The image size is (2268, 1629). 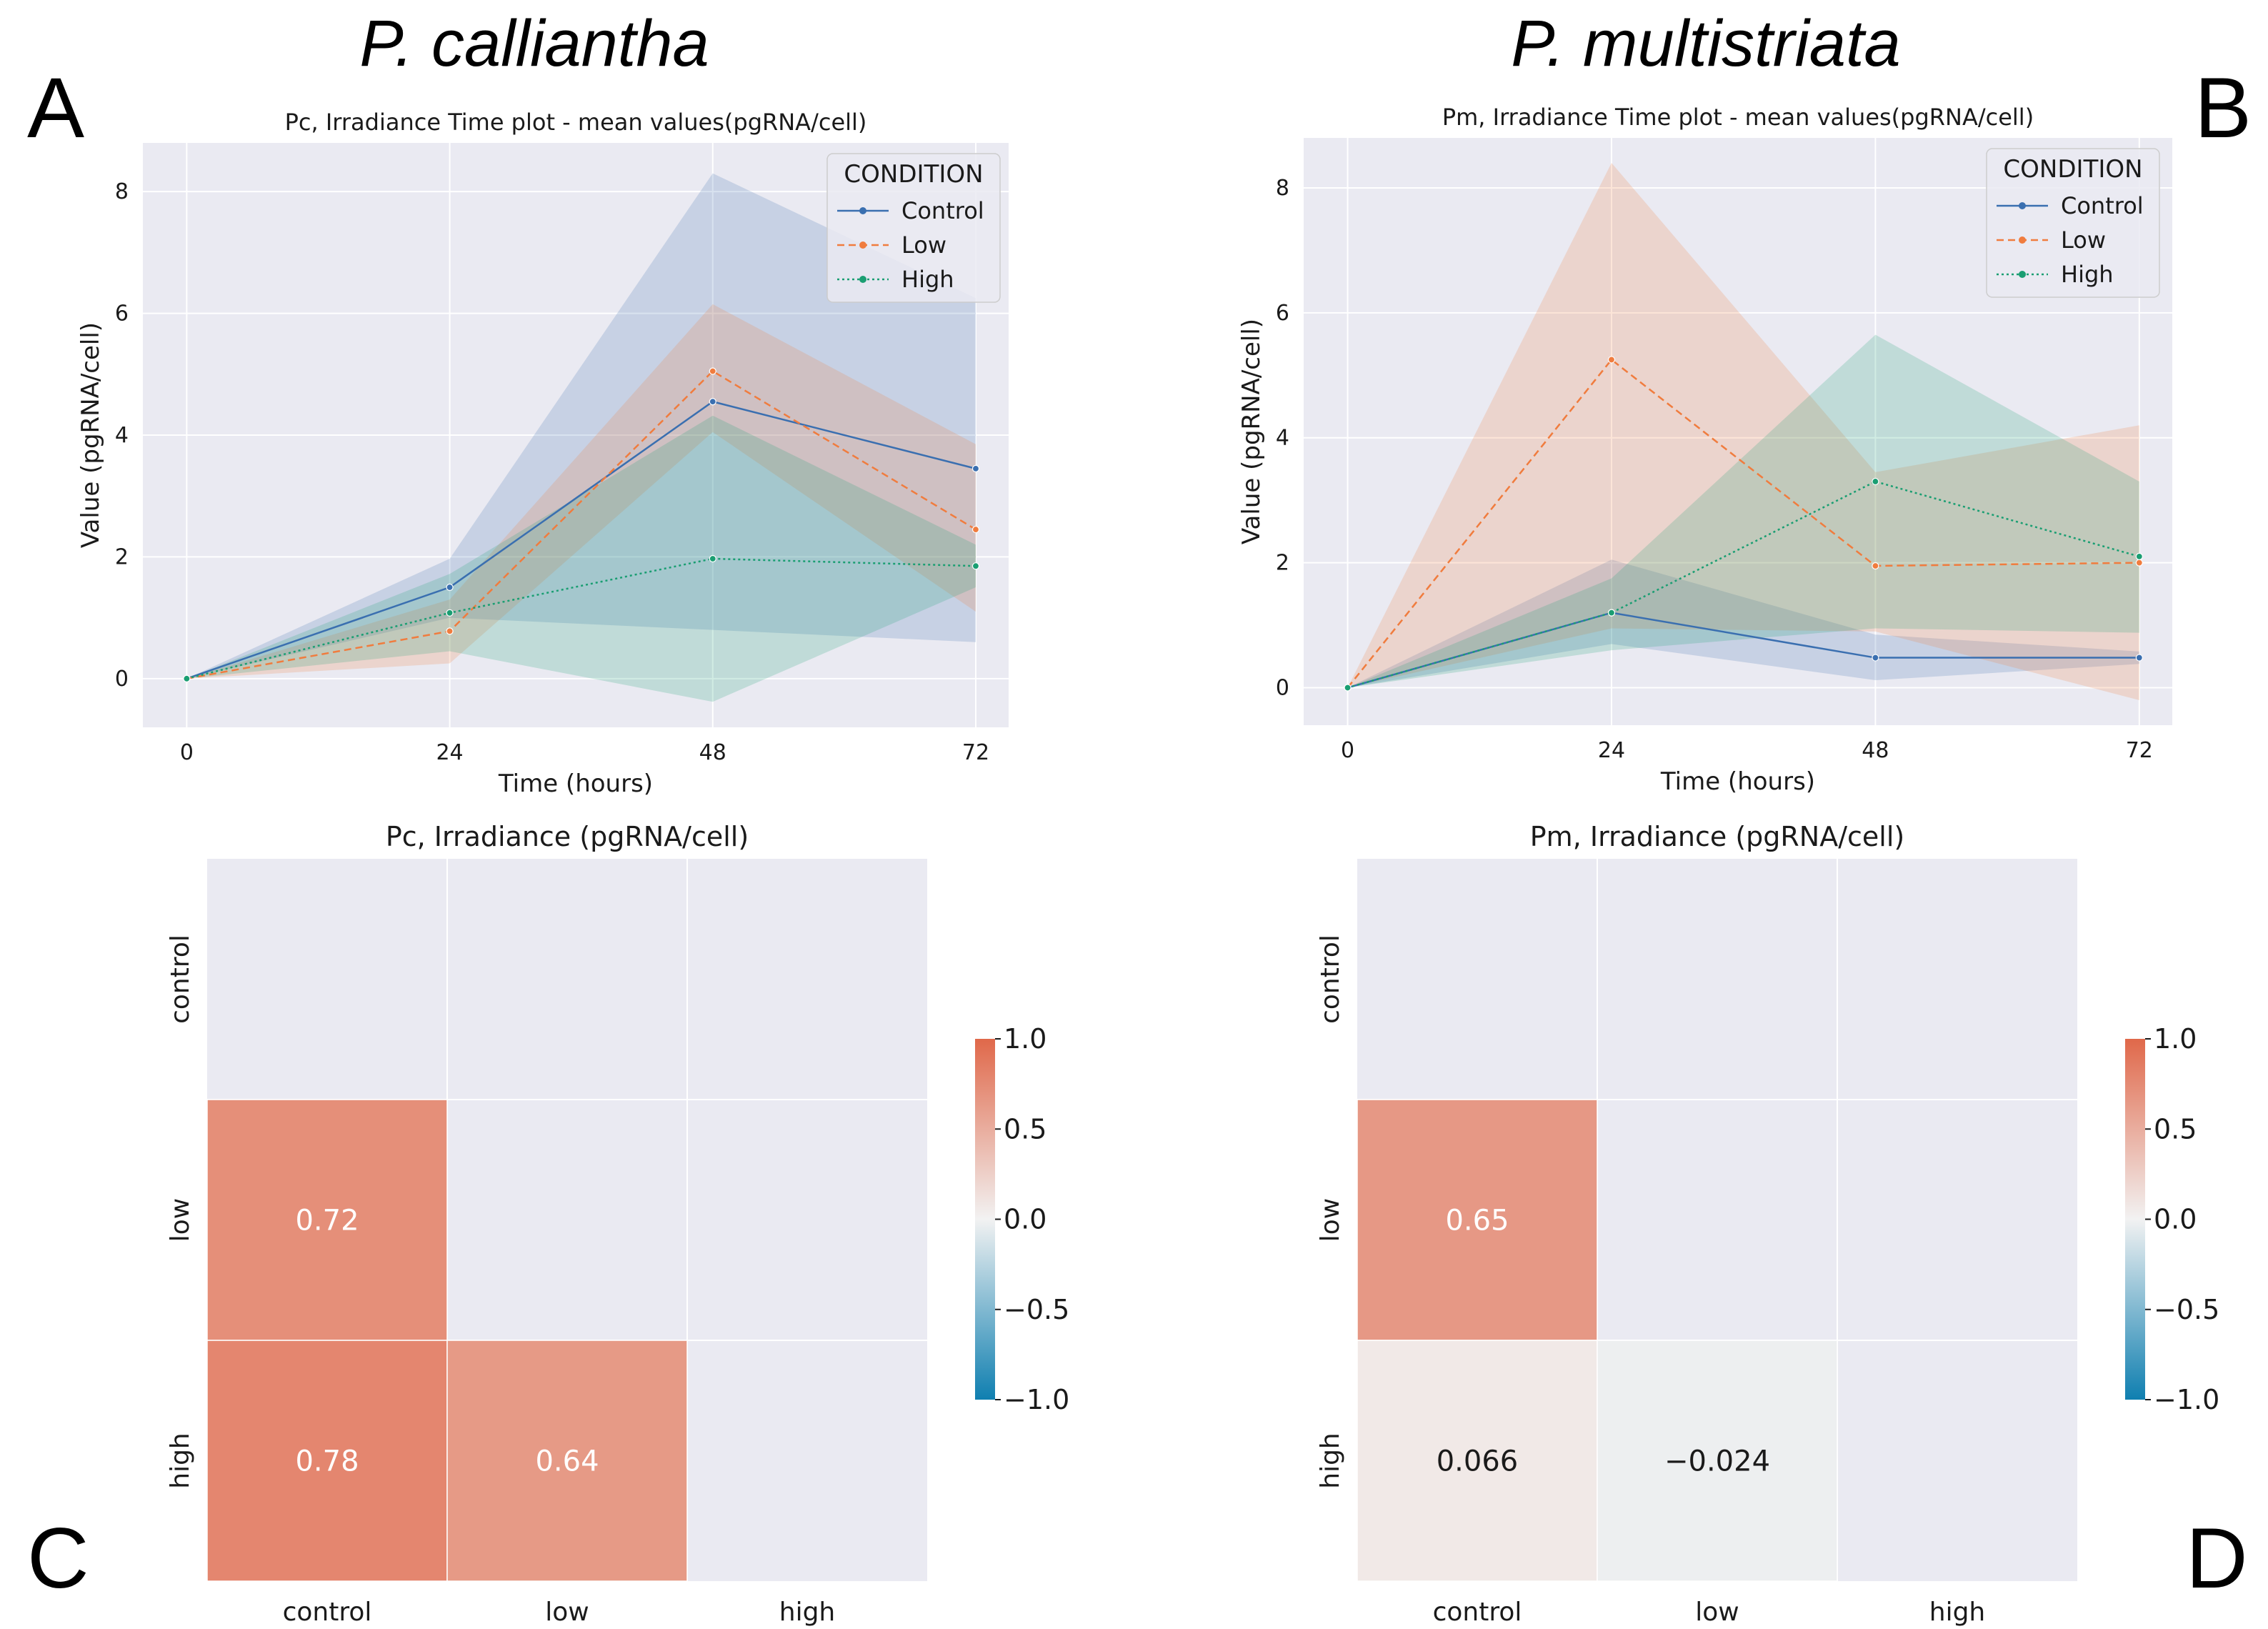 I want to click on panel-letter-a: A, so click(x=56, y=108).